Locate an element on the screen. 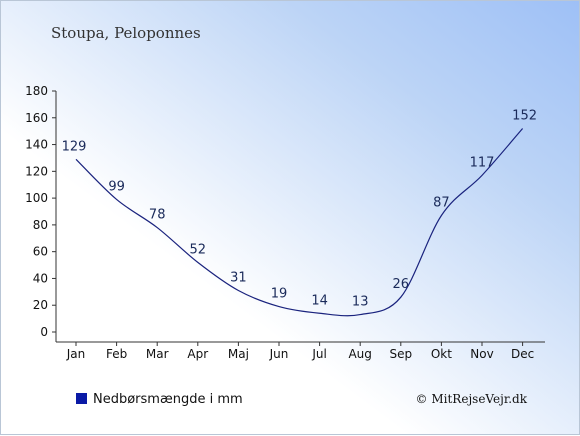 The image size is (580, 436). data-label: 117 is located at coordinates (482, 162).